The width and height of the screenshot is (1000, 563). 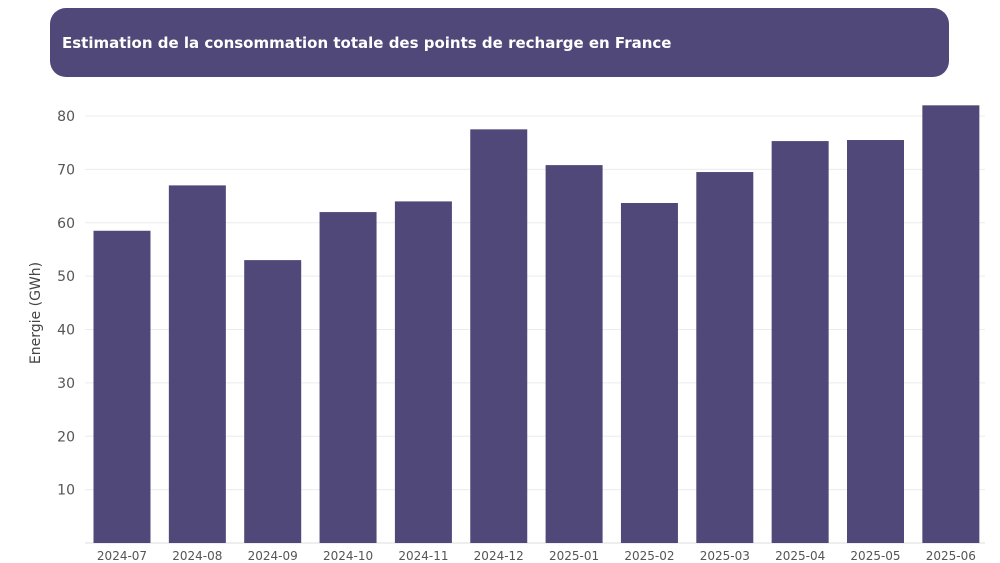 I want to click on x-tick-label: 2025-01, so click(x=574, y=556).